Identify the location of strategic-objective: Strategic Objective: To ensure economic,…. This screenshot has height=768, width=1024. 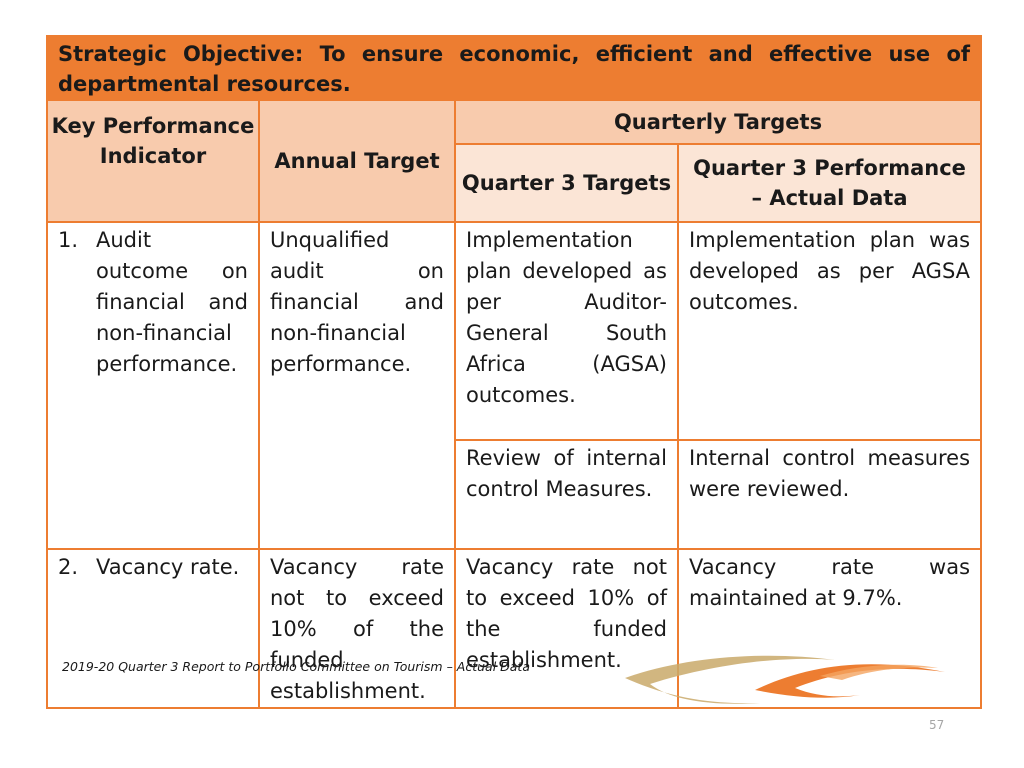
(514, 68).